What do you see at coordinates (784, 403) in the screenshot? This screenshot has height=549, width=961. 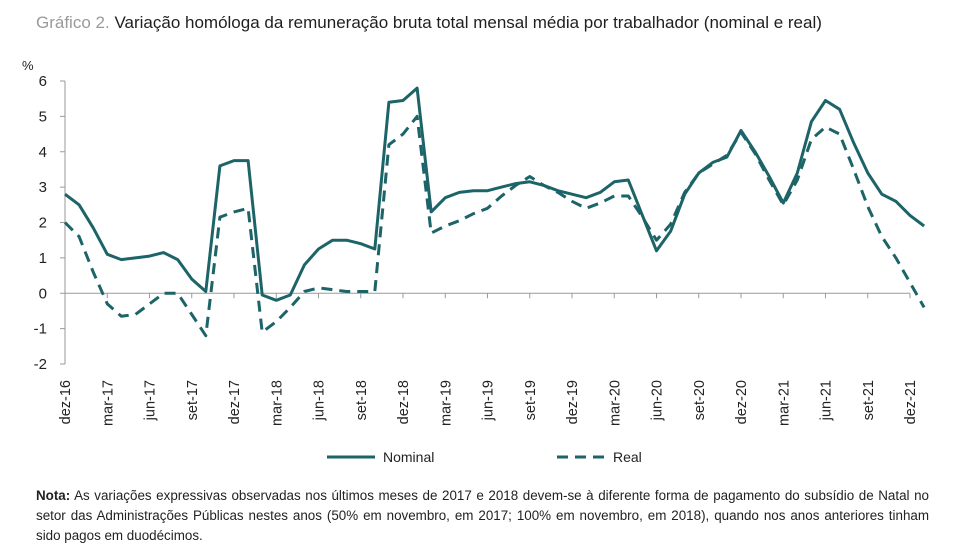 I see `x-tick-label: mar-21` at bounding box center [784, 403].